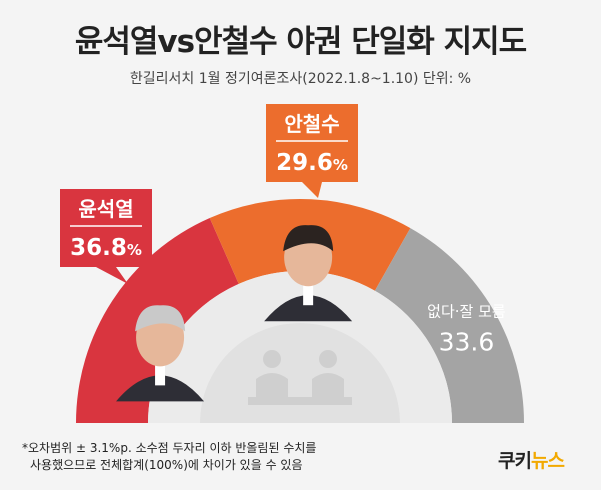 The height and width of the screenshot is (490, 601). I want to click on logo-text-2: 뉴스, so click(547, 461).